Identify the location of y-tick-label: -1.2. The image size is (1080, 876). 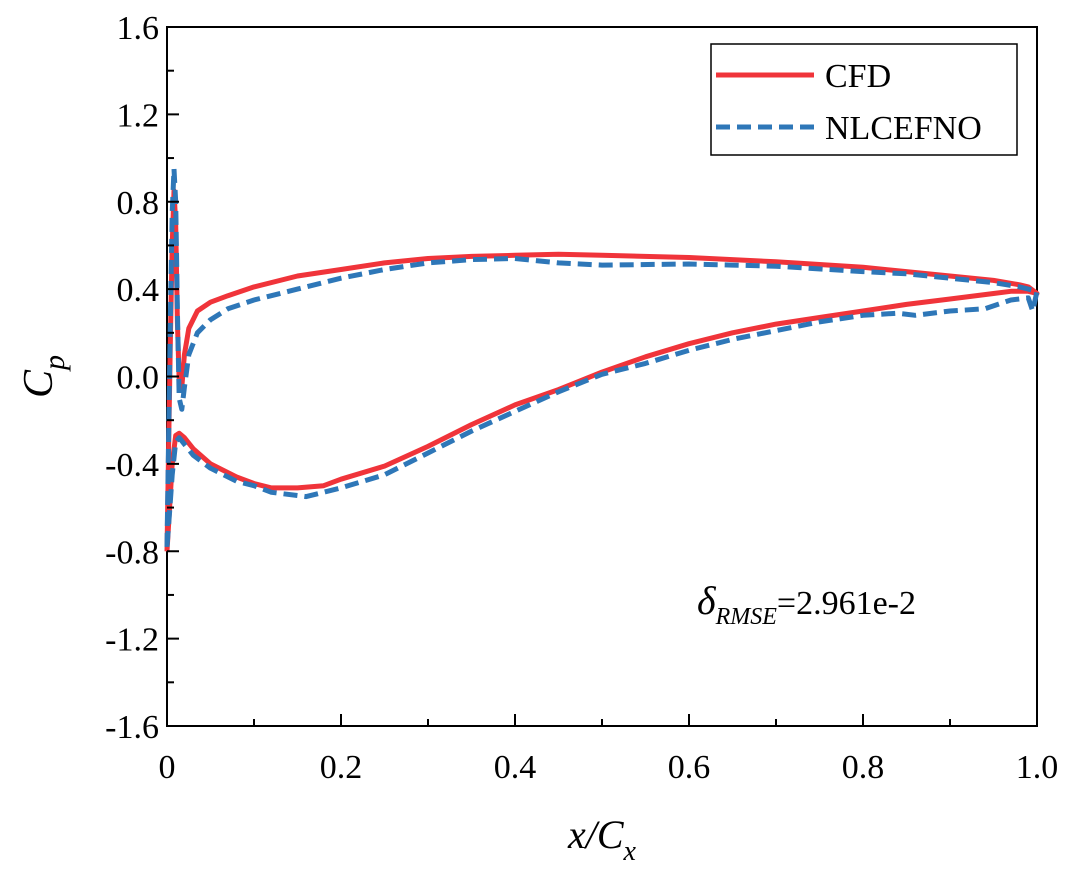
(132, 640).